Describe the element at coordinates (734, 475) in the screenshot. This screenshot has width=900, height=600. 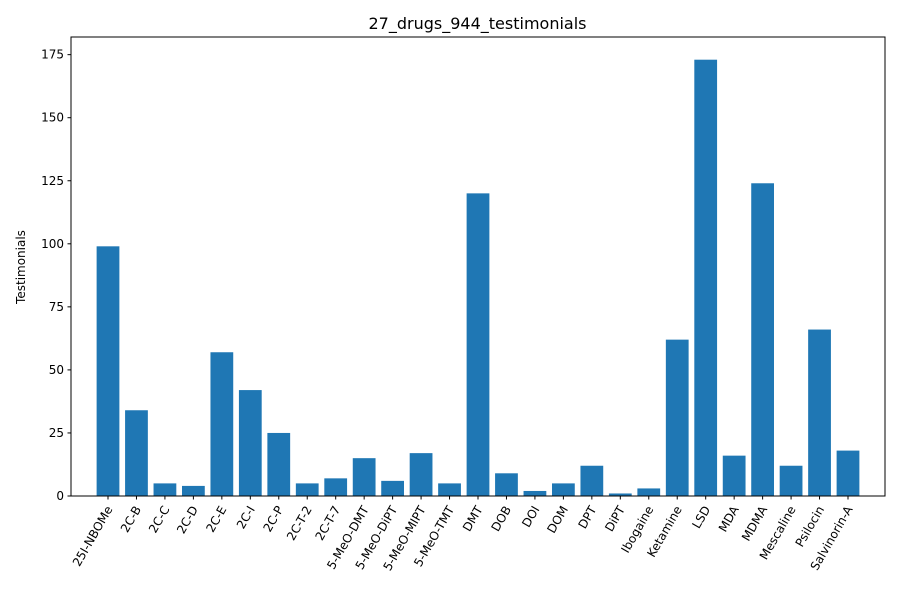
I see `bar-mda` at that location.